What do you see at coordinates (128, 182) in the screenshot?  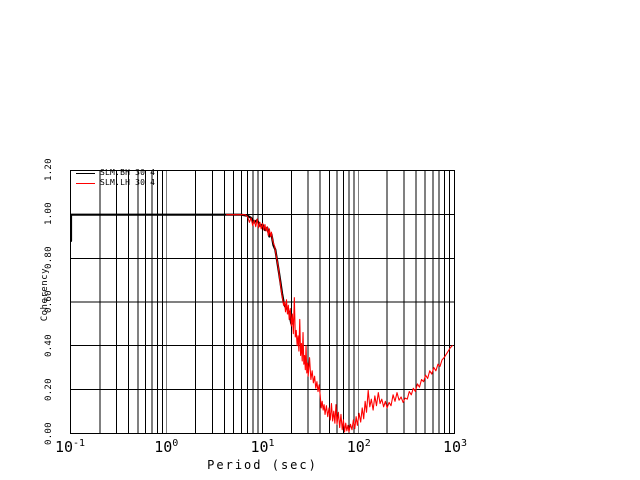 I see `legend-label: SLM.LH 30 4` at bounding box center [128, 182].